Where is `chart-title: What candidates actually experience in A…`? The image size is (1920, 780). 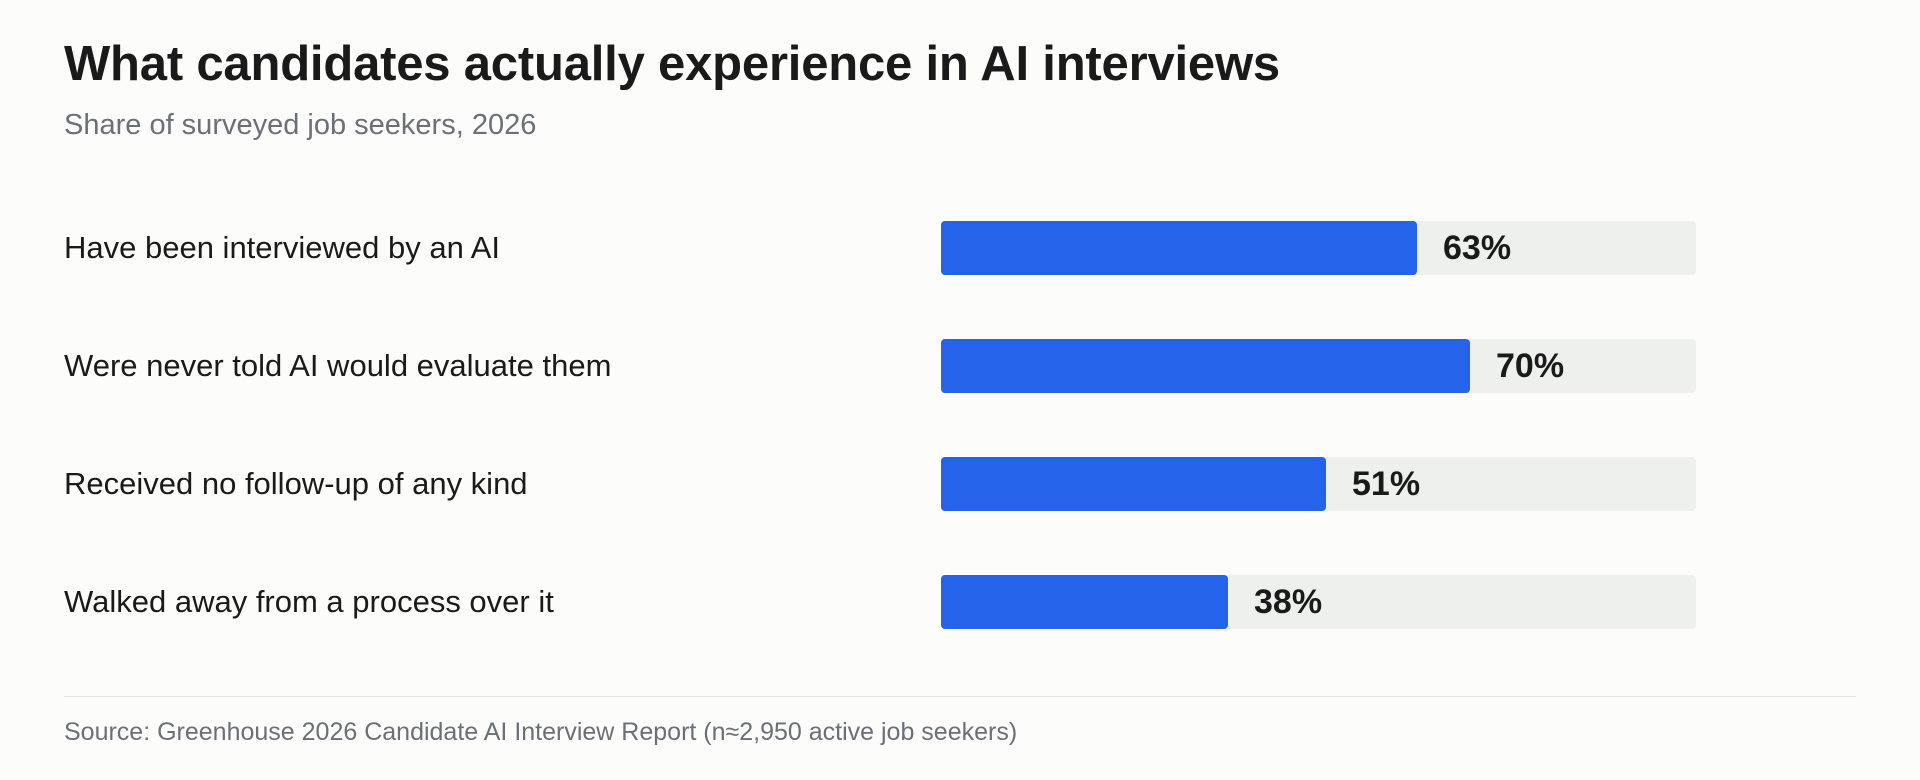
chart-title: What candidates actually experience in A… is located at coordinates (672, 64).